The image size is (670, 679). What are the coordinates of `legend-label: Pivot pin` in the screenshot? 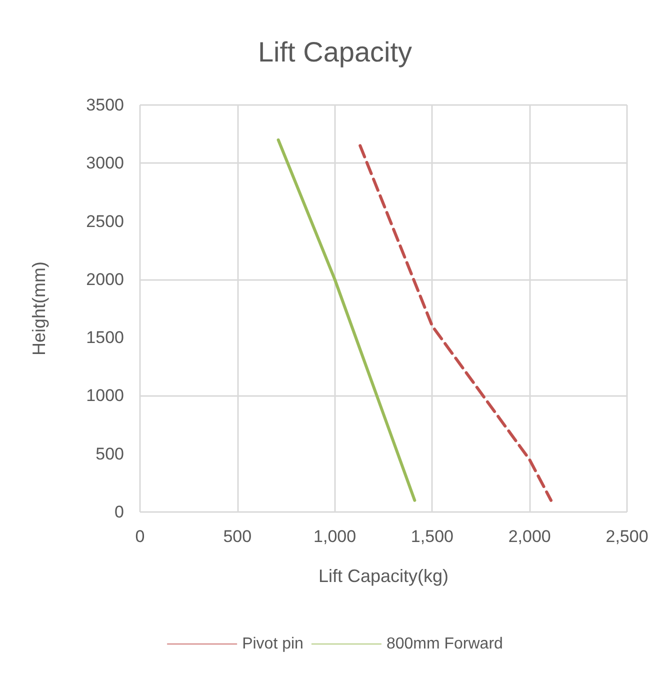 It's located at (273, 644).